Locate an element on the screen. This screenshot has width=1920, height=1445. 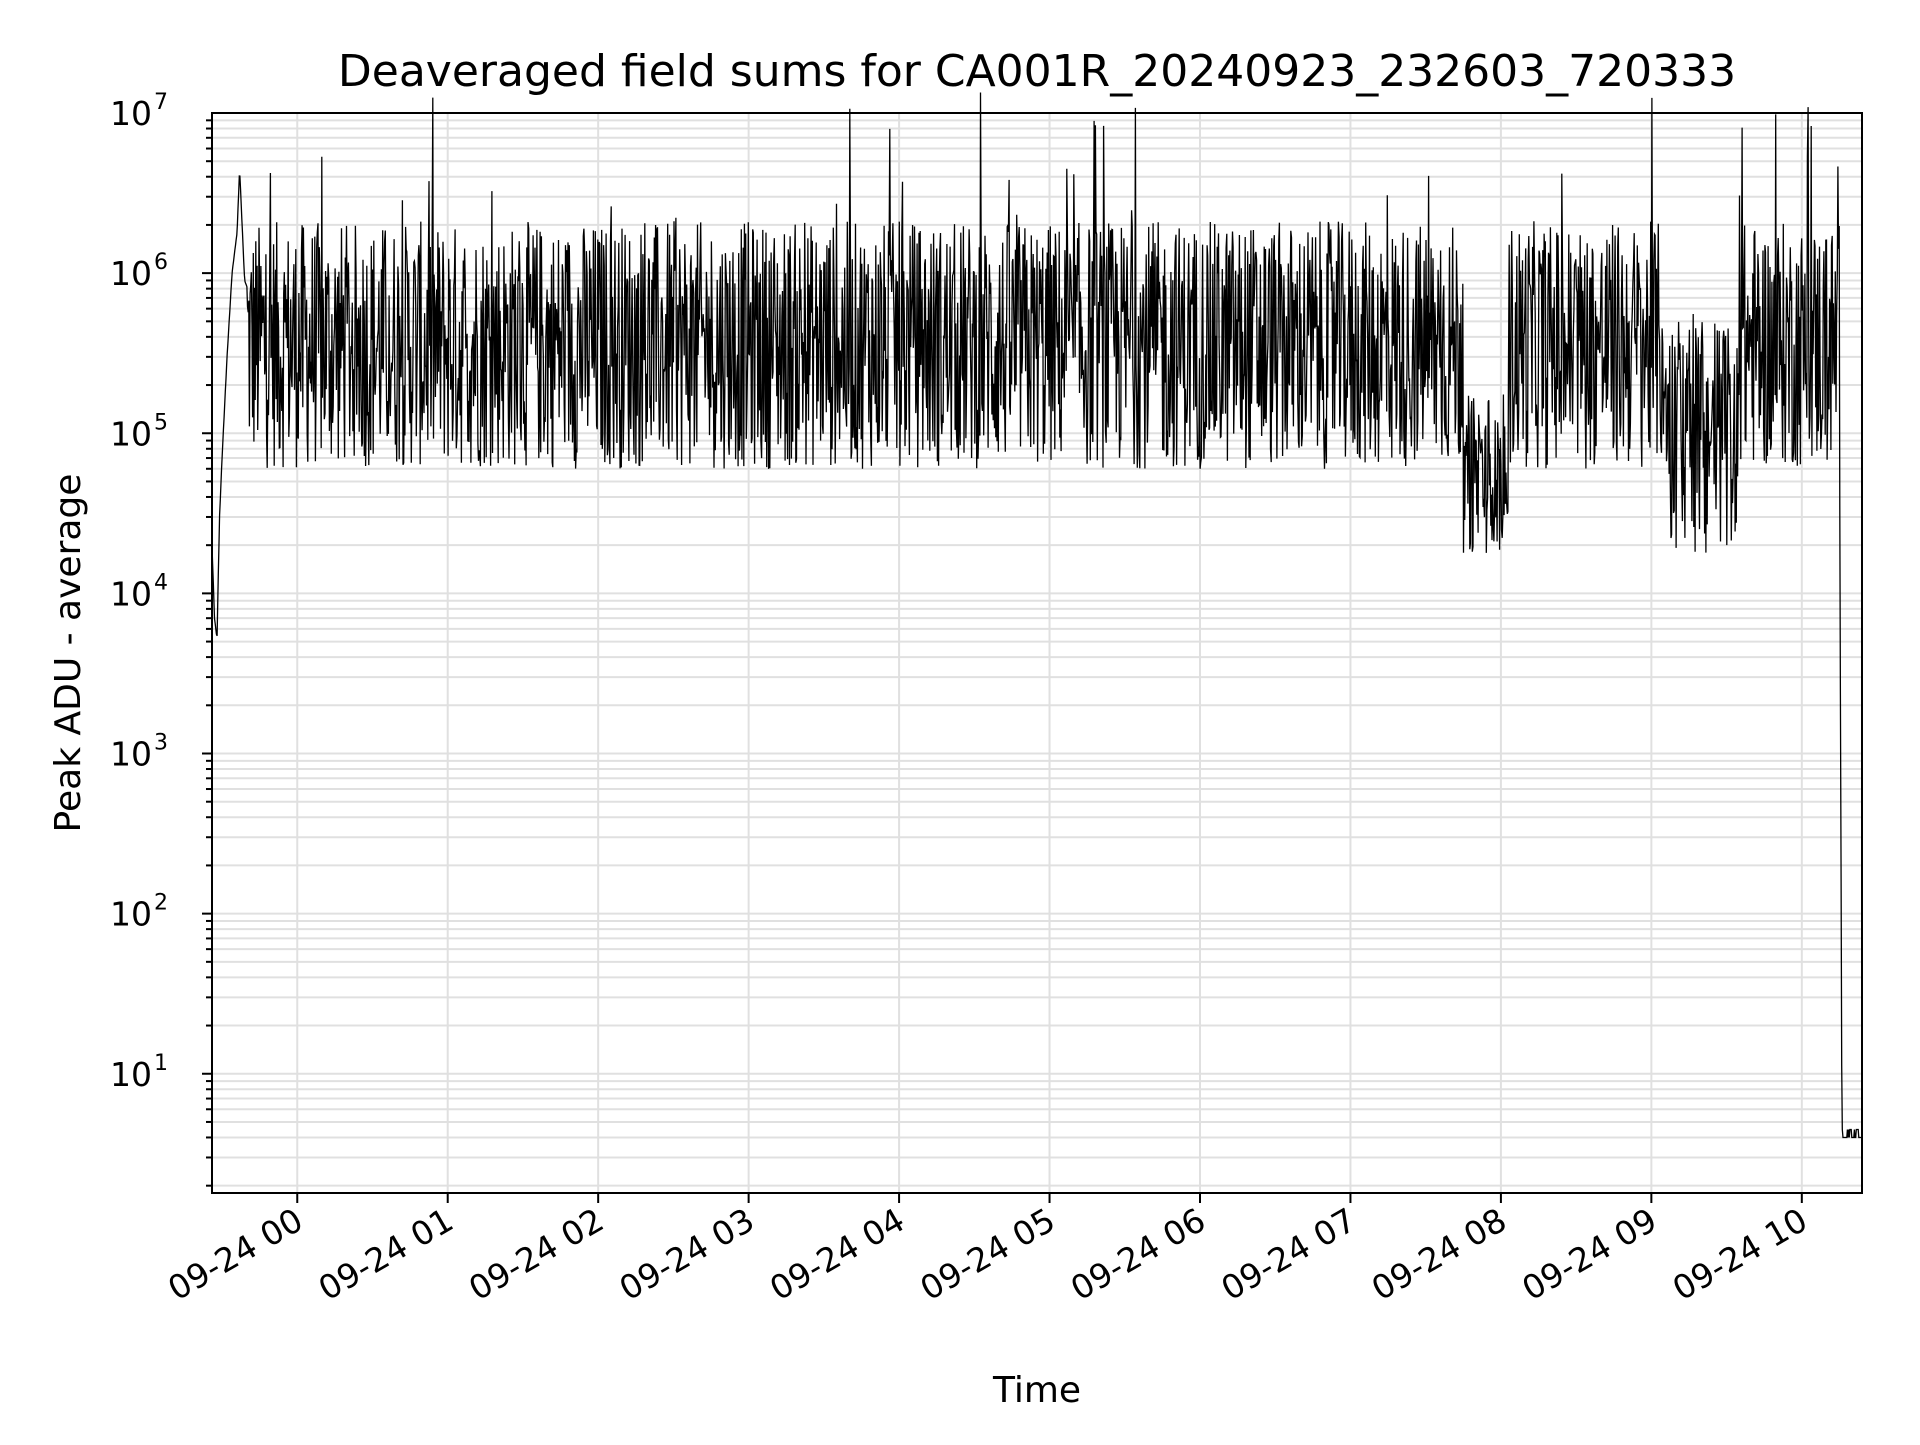
y-tick-exponent: 1 is located at coordinates (161, 1063).